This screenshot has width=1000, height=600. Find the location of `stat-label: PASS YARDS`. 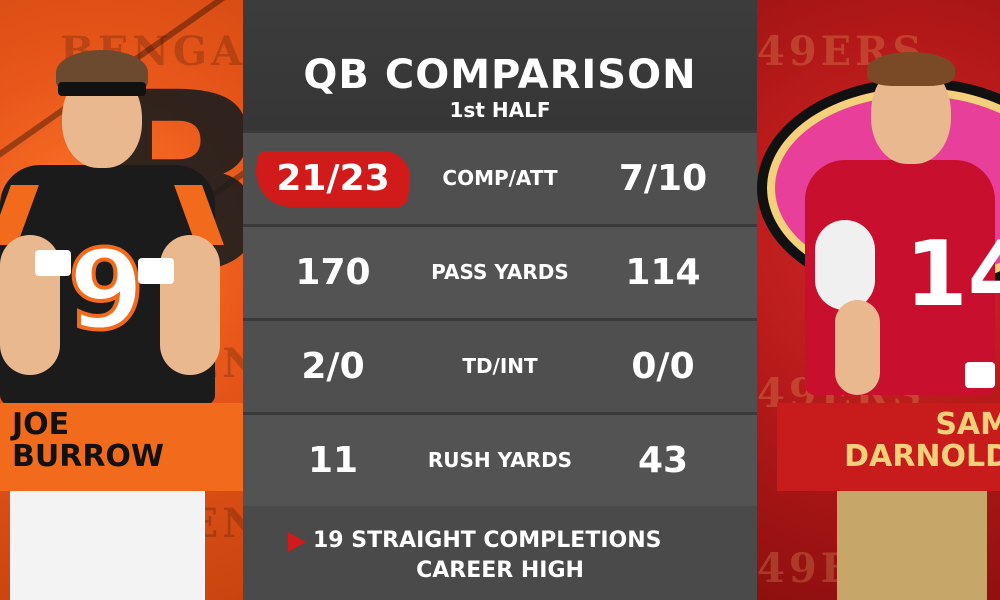

stat-label: PASS YARDS is located at coordinates (500, 272).